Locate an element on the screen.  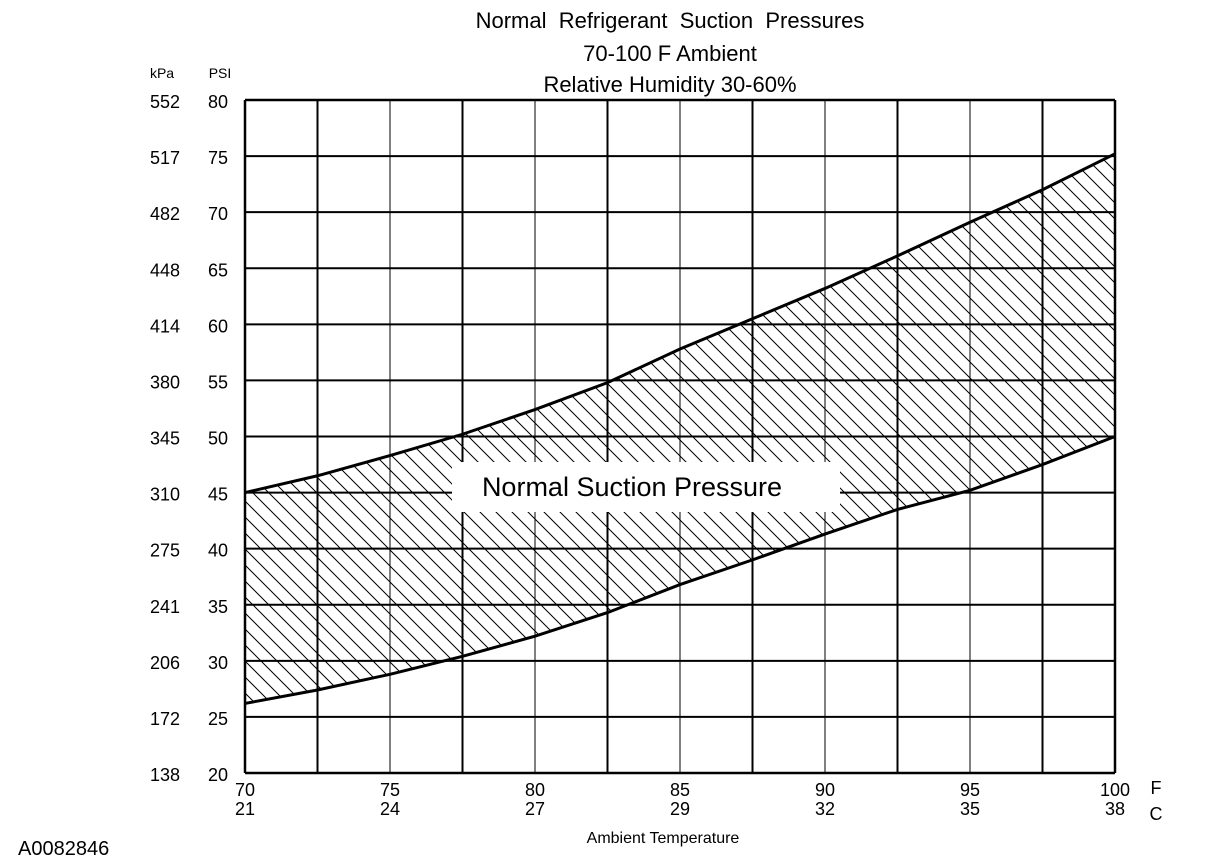
y-tick-label-kpa: 241 is located at coordinates (165, 607).